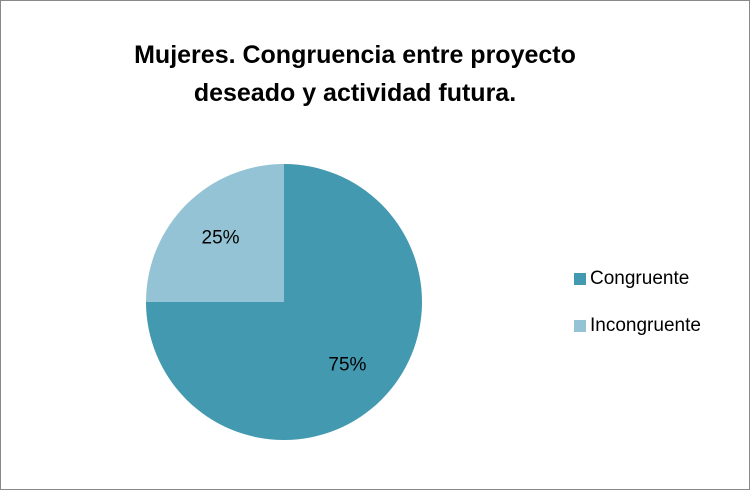 The width and height of the screenshot is (750, 490). I want to click on pie-slice, so click(215, 233).